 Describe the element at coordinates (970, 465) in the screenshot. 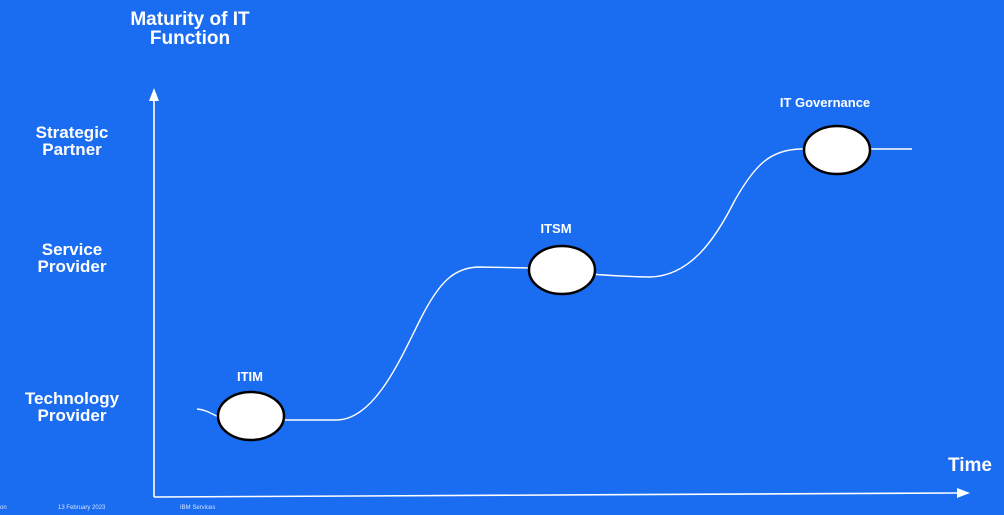

I see `x-axis-title: Time` at that location.